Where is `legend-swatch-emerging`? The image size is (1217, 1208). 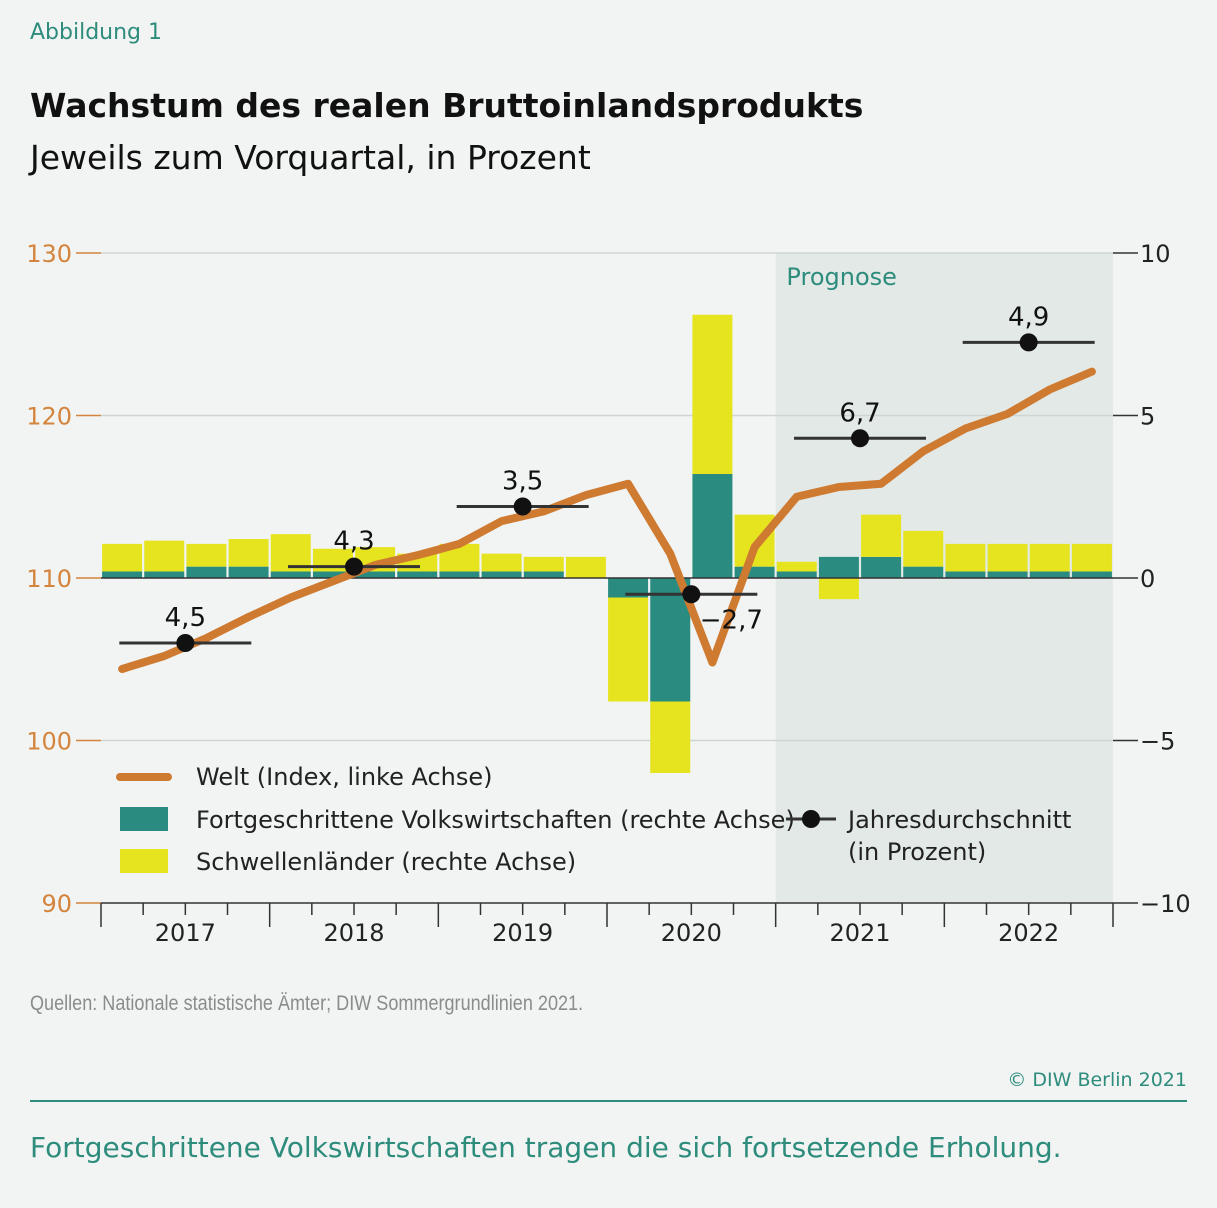 legend-swatch-emerging is located at coordinates (144, 861).